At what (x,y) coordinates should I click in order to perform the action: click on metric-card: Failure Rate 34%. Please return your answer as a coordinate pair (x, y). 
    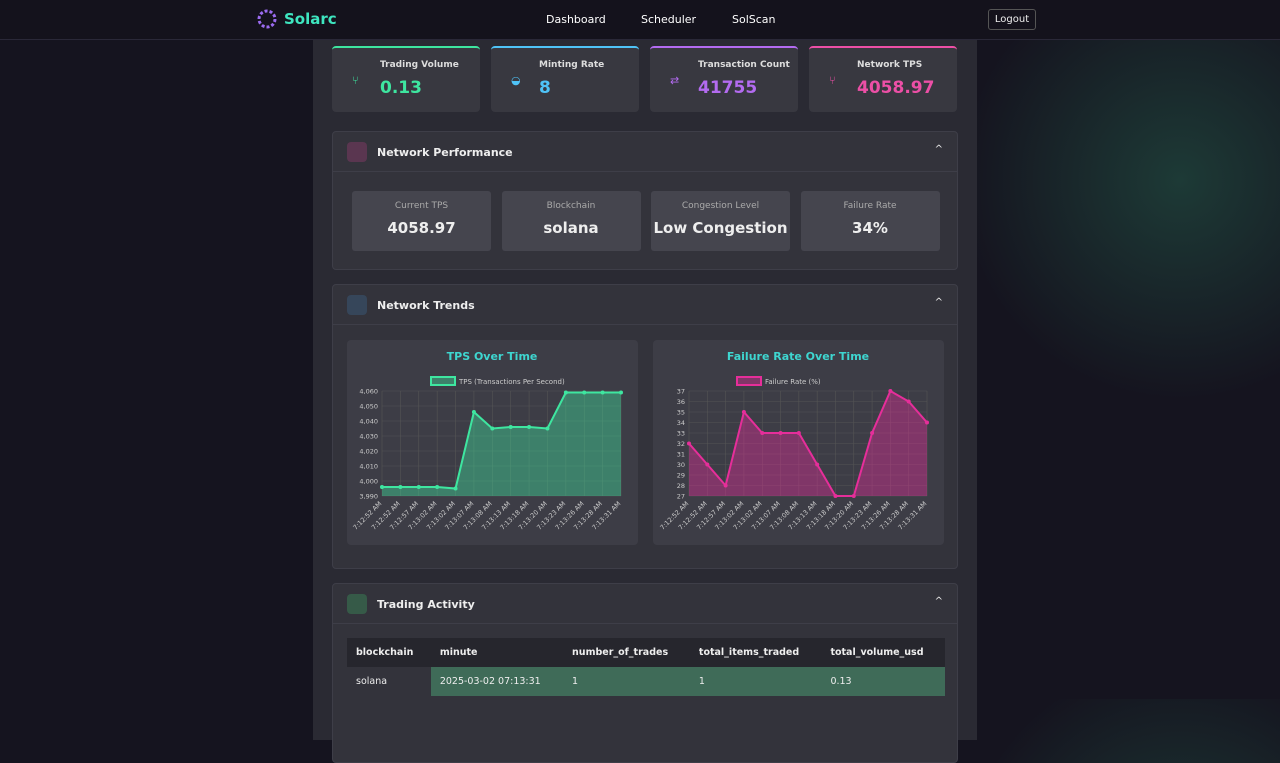
    Looking at the image, I should click on (870, 221).